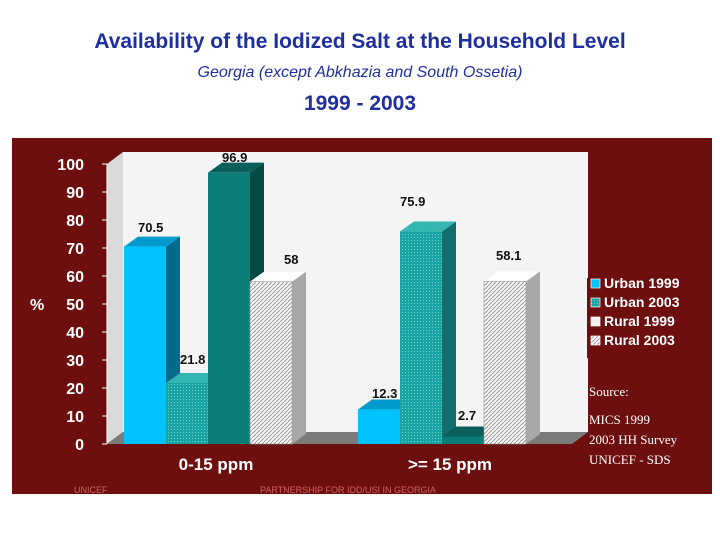 The width and height of the screenshot is (720, 540). I want to click on y-tick-label: 80, so click(75, 221).